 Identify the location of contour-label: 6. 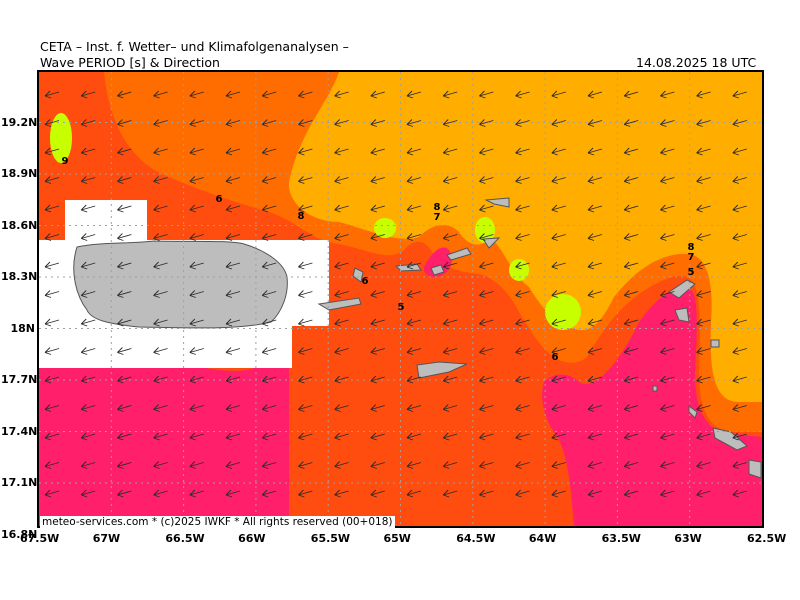
(219, 199).